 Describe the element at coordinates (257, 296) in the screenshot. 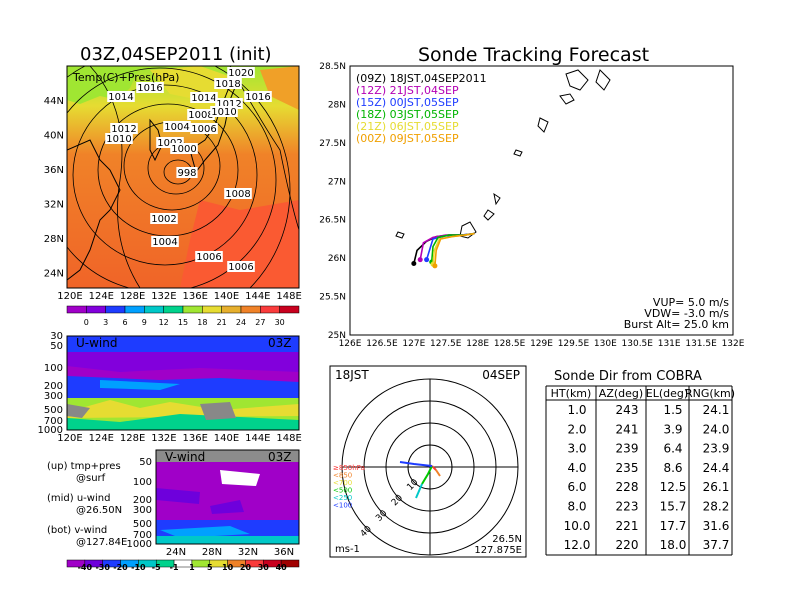

I see `map-lon-label: 144E` at that location.